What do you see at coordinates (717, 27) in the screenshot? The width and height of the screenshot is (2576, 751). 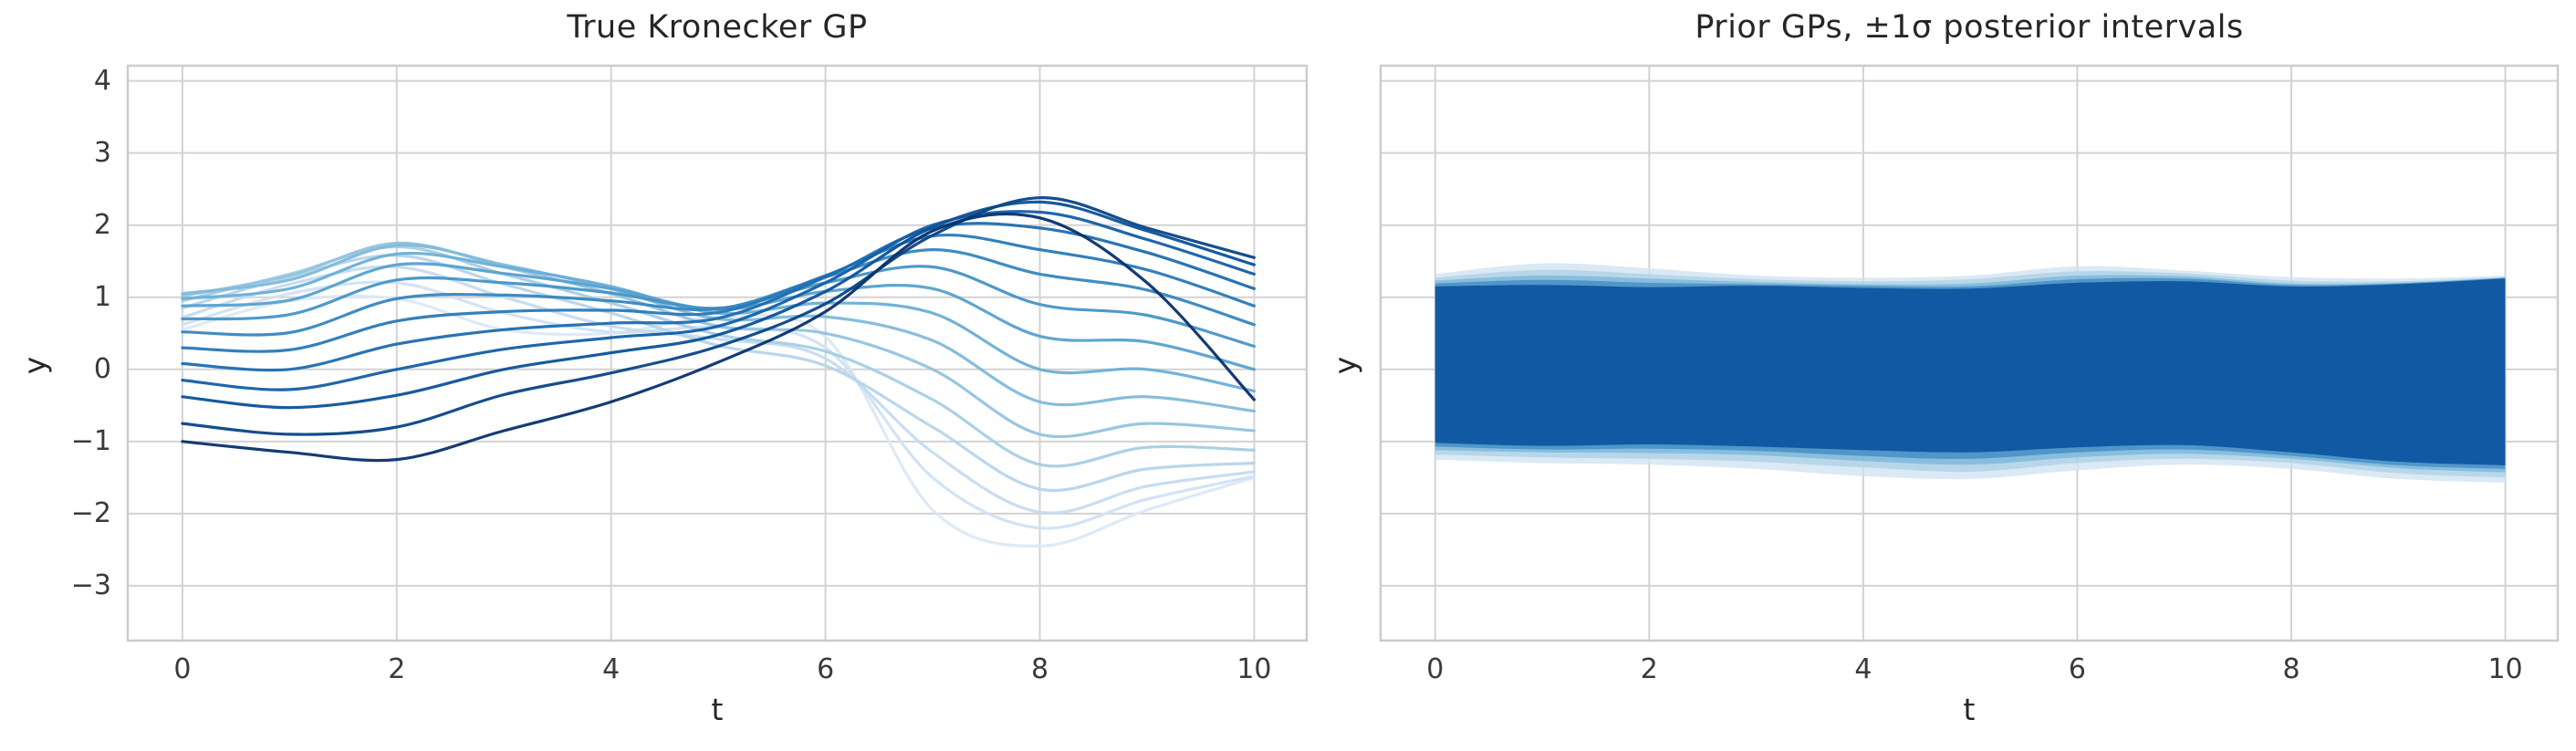 I see `left-chart-title: True Kronecker GP` at bounding box center [717, 27].